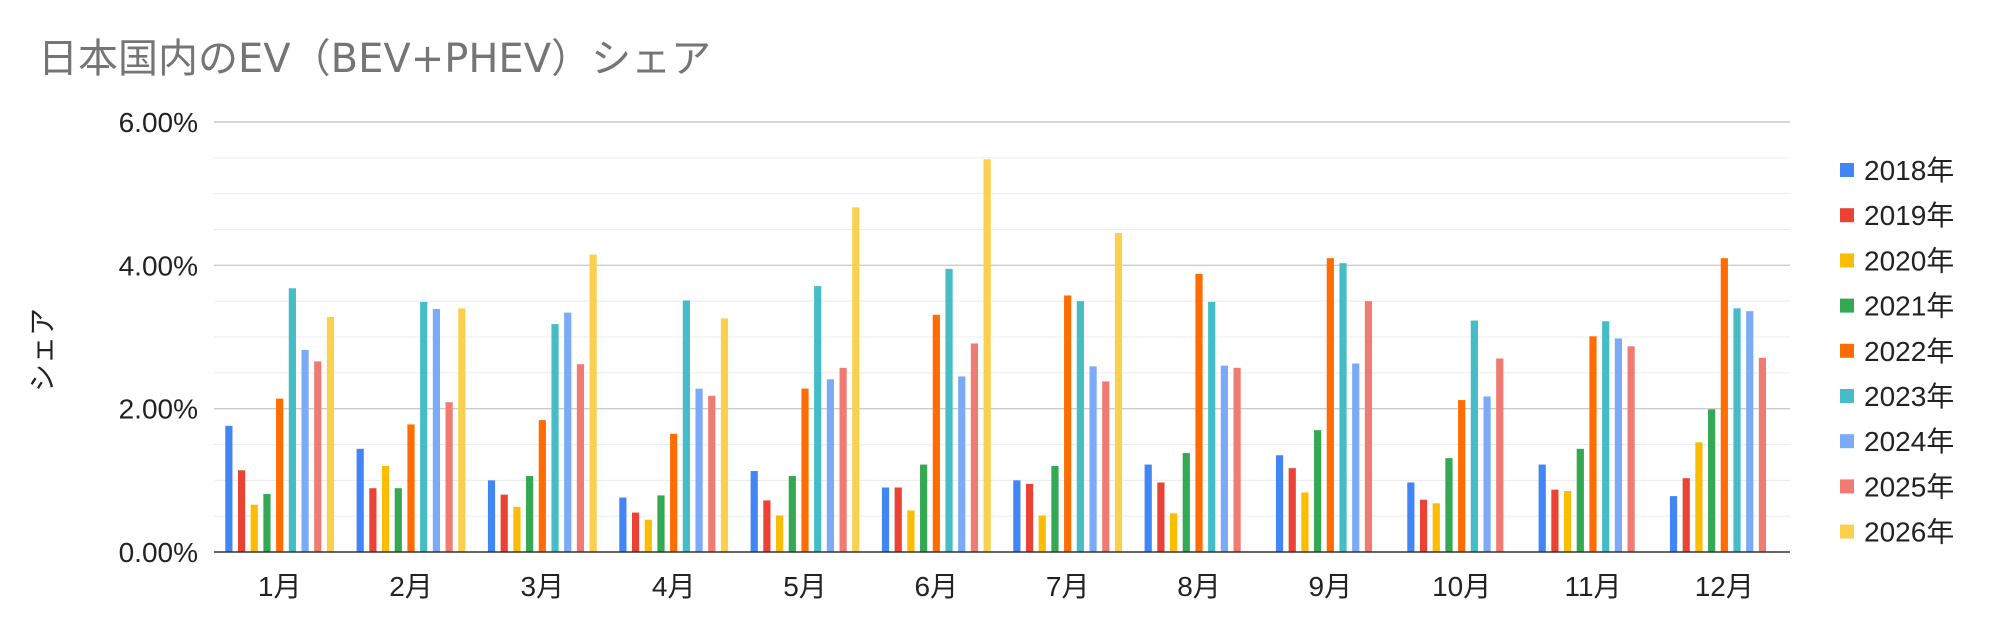  What do you see at coordinates (1279, 503) in the screenshot?
I see `bar-2018年-9月` at bounding box center [1279, 503].